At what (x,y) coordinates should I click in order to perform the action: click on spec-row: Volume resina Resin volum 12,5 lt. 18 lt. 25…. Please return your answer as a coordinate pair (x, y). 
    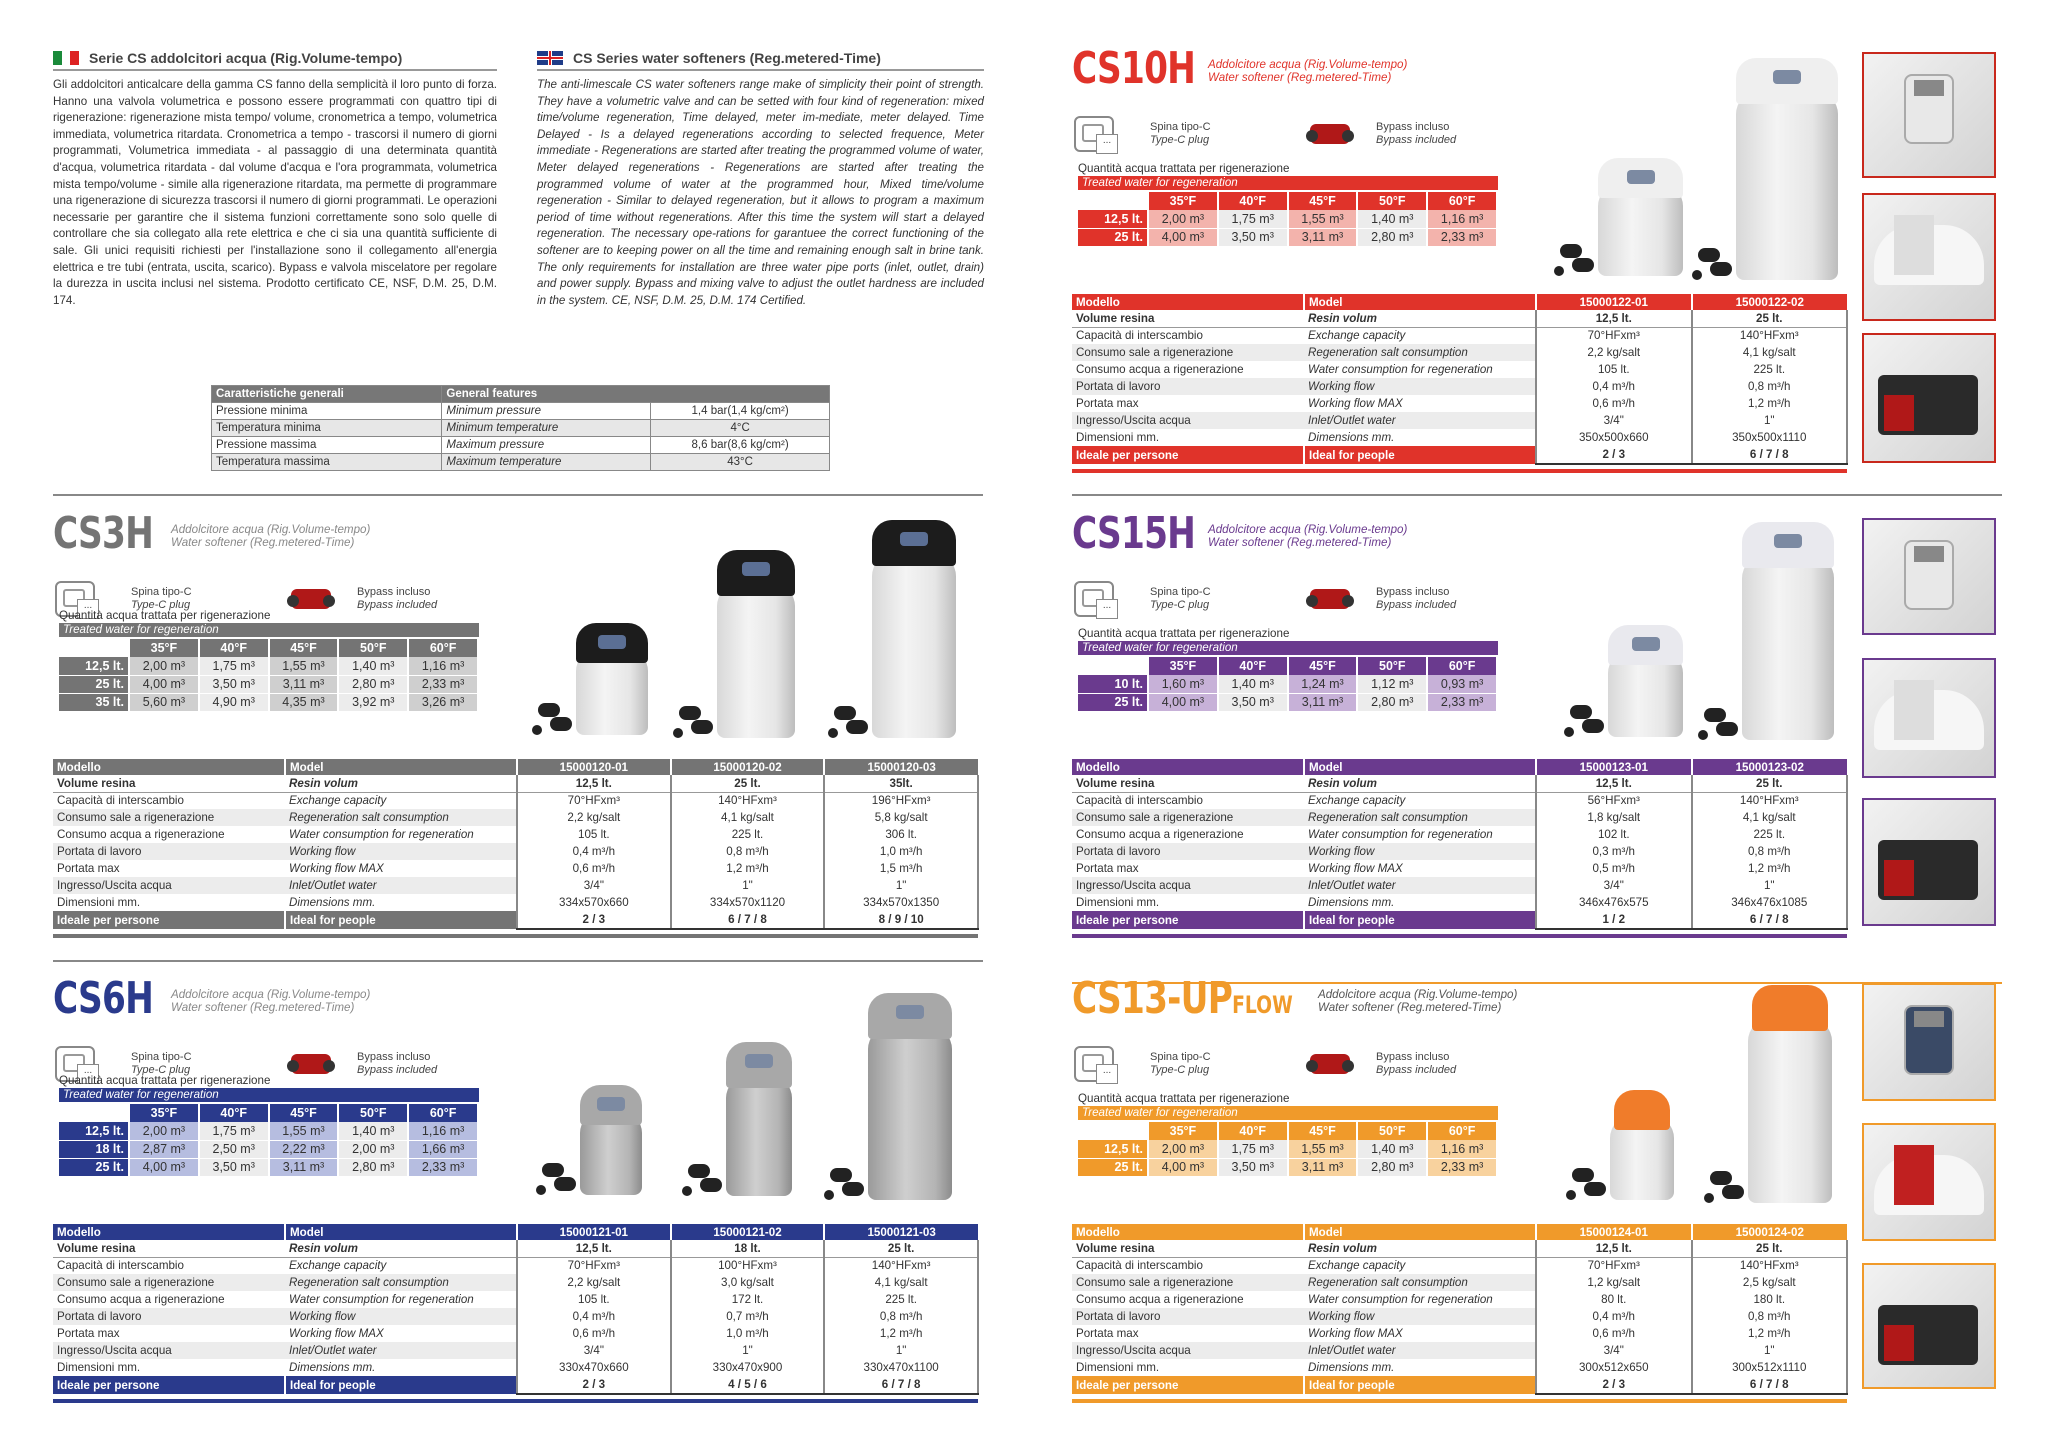
    Looking at the image, I should click on (516, 1249).